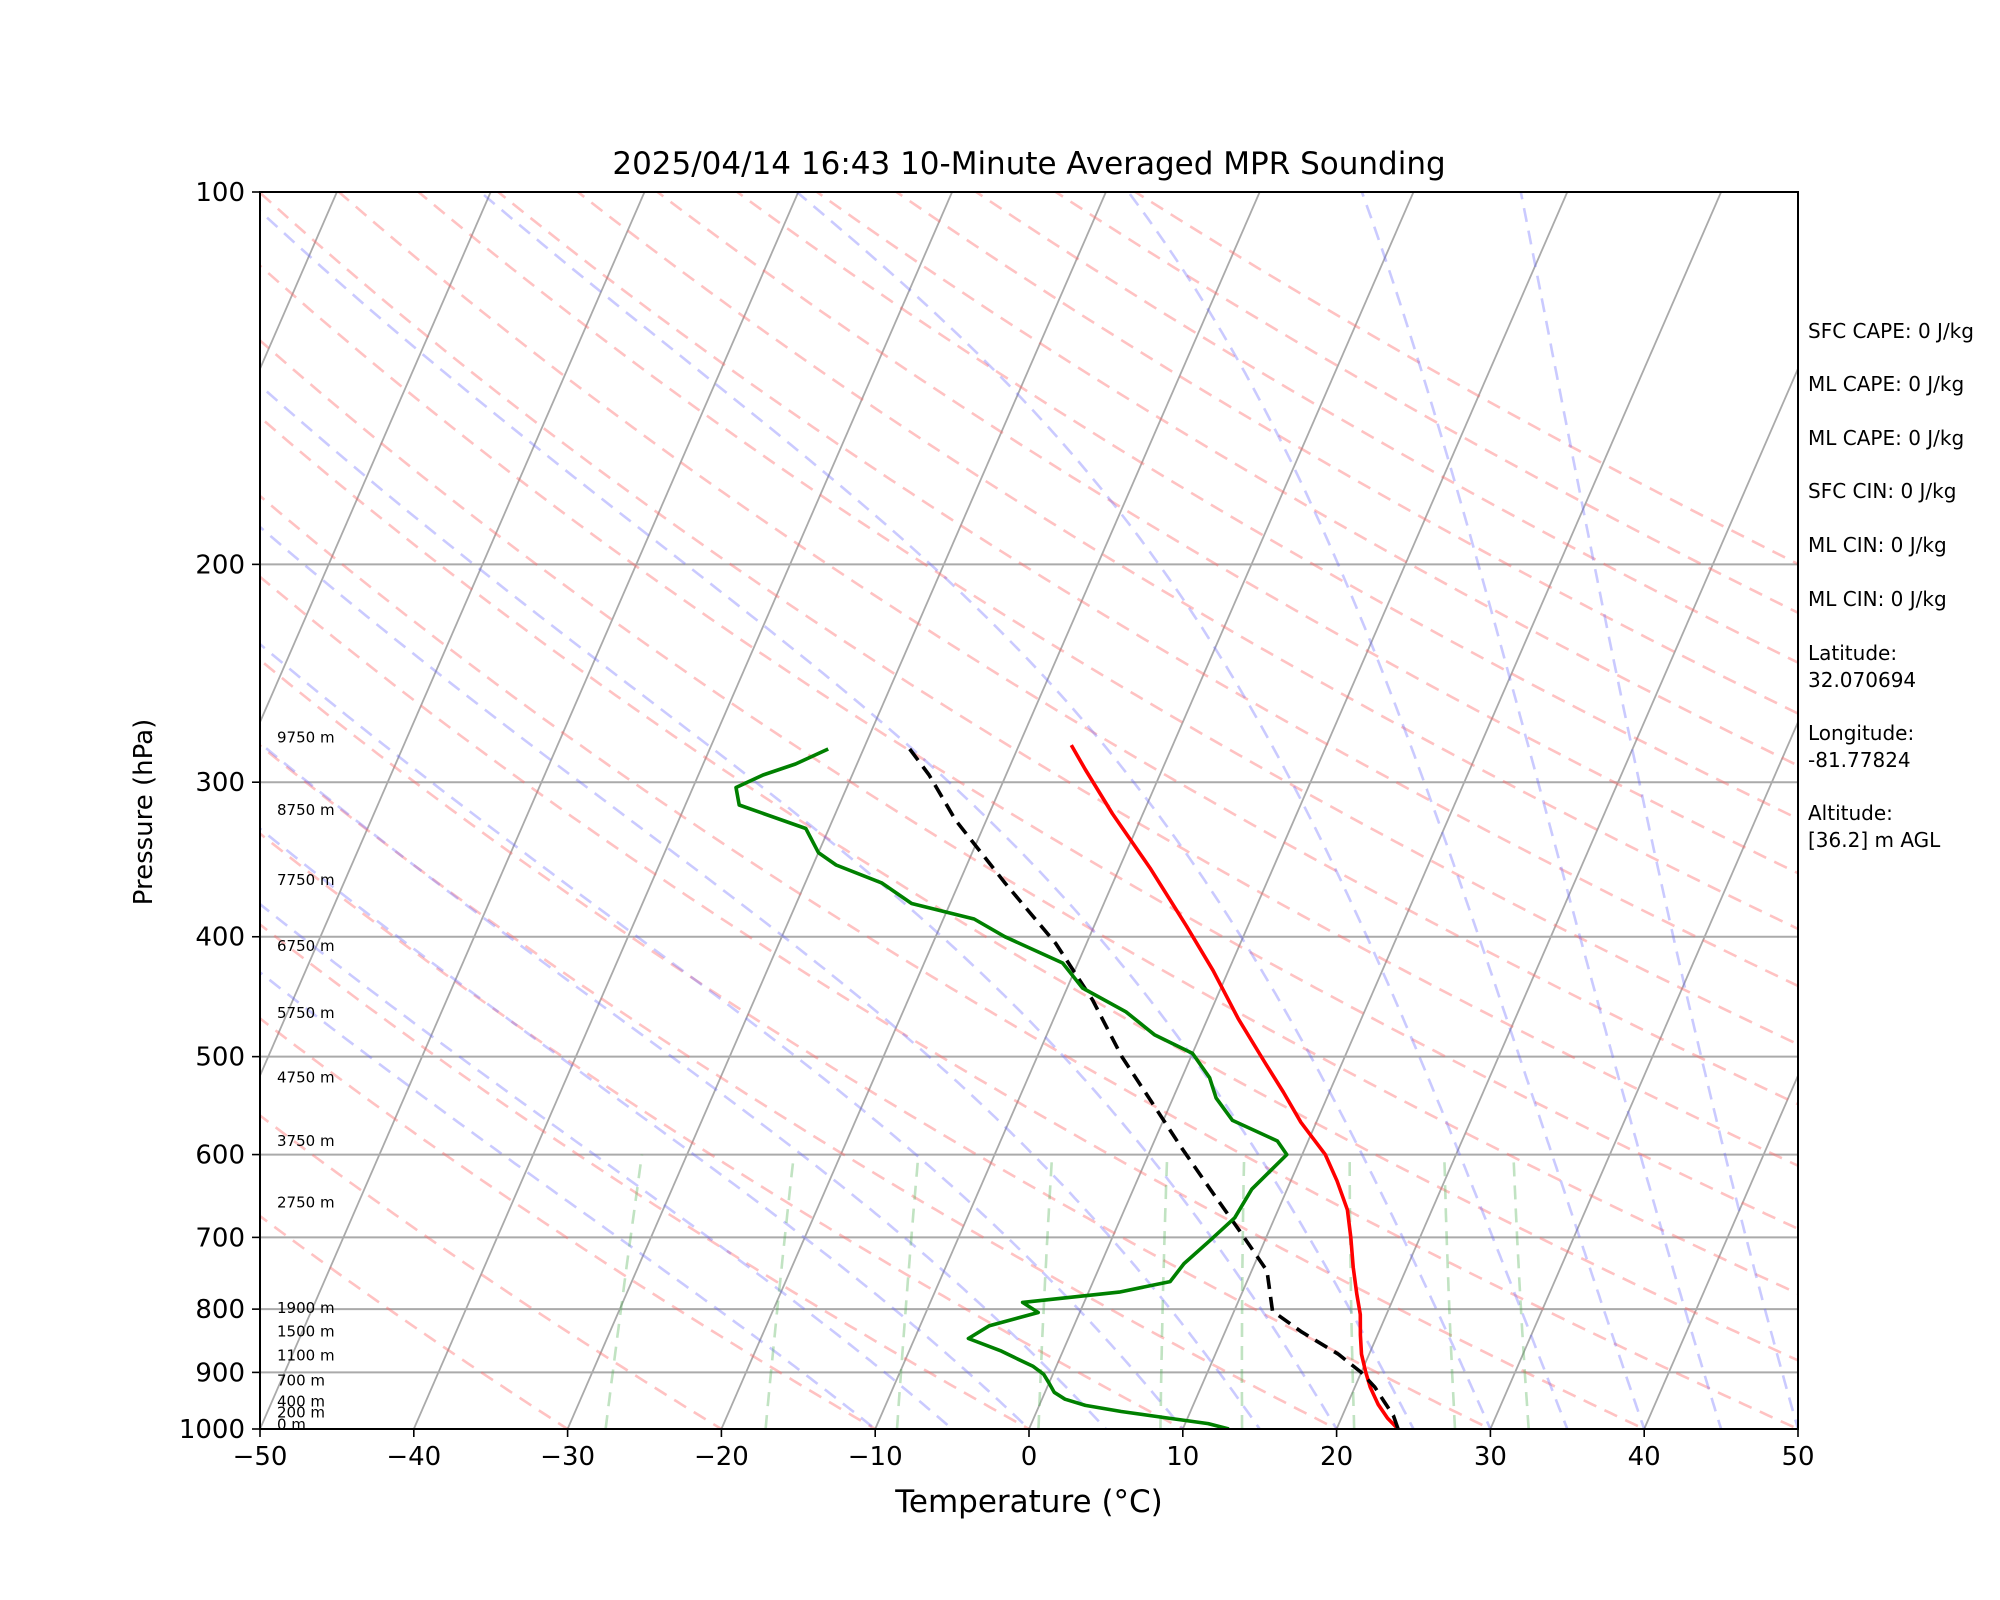  Describe the element at coordinates (220, 193) in the screenshot. I see `y-tick-label: 100` at that location.